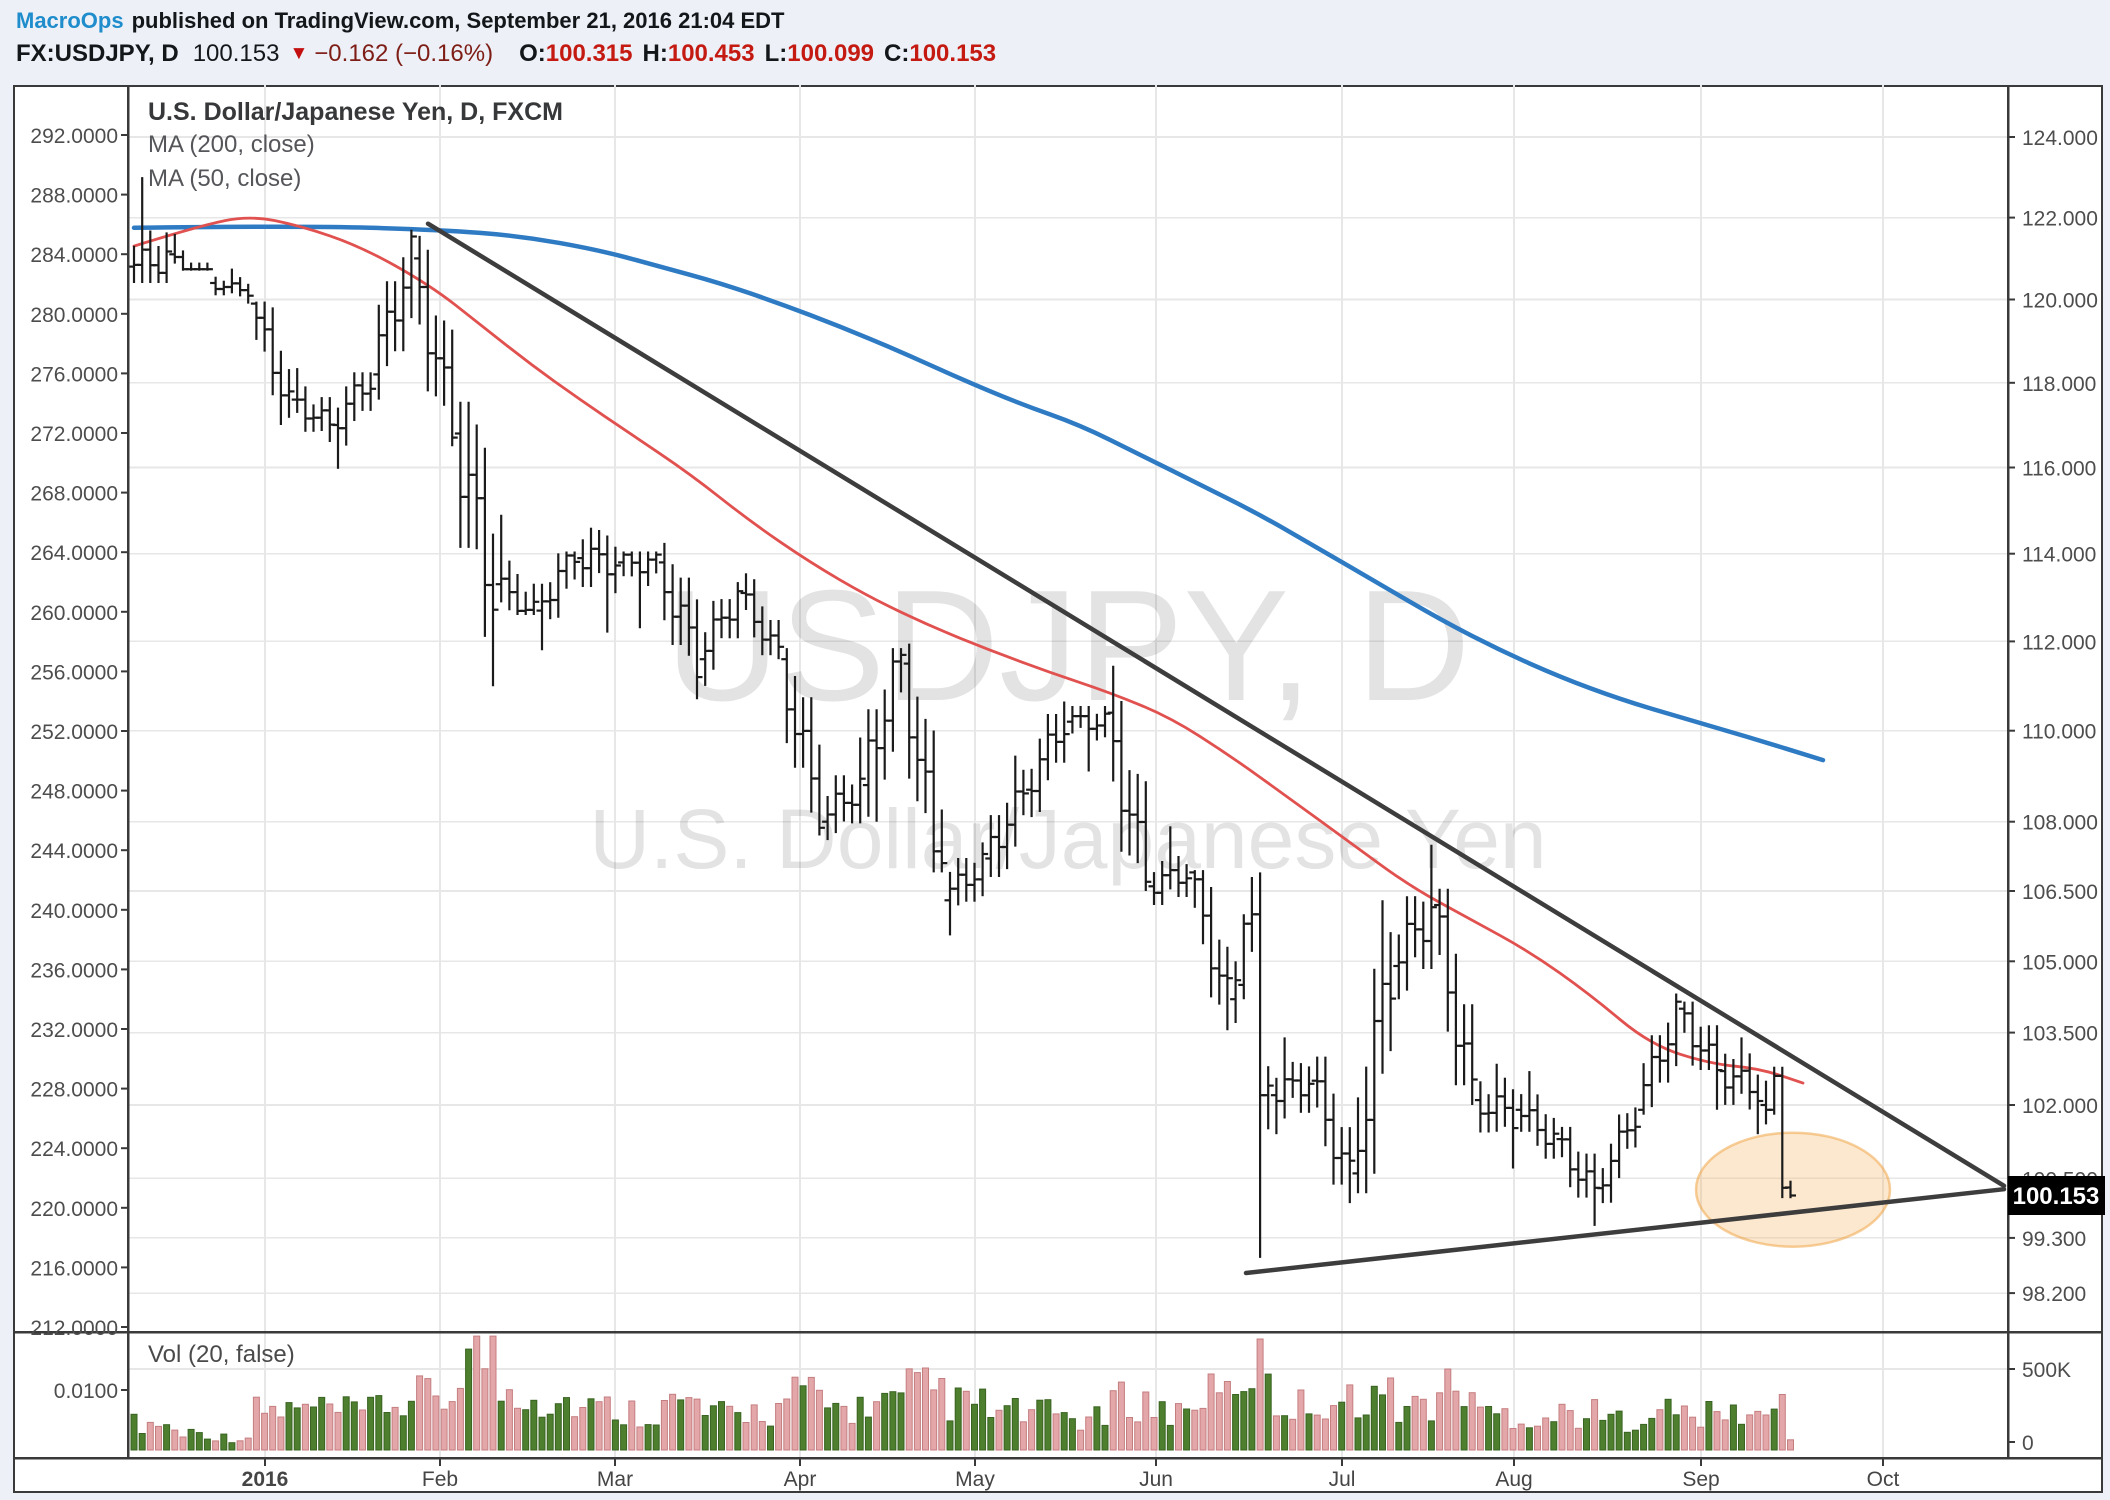  Describe the element at coordinates (776, 53) in the screenshot. I see `low-key: L:` at that location.